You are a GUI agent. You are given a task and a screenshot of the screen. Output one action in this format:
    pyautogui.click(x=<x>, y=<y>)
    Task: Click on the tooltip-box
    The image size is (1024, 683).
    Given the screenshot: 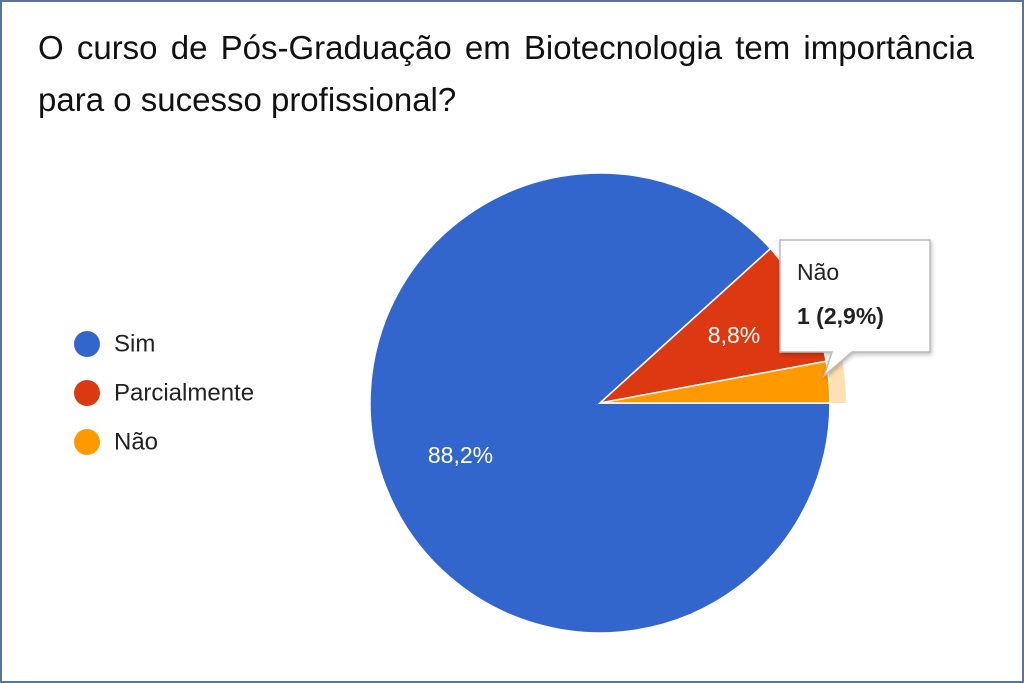 What is the action you would take?
    pyautogui.click(x=855, y=309)
    